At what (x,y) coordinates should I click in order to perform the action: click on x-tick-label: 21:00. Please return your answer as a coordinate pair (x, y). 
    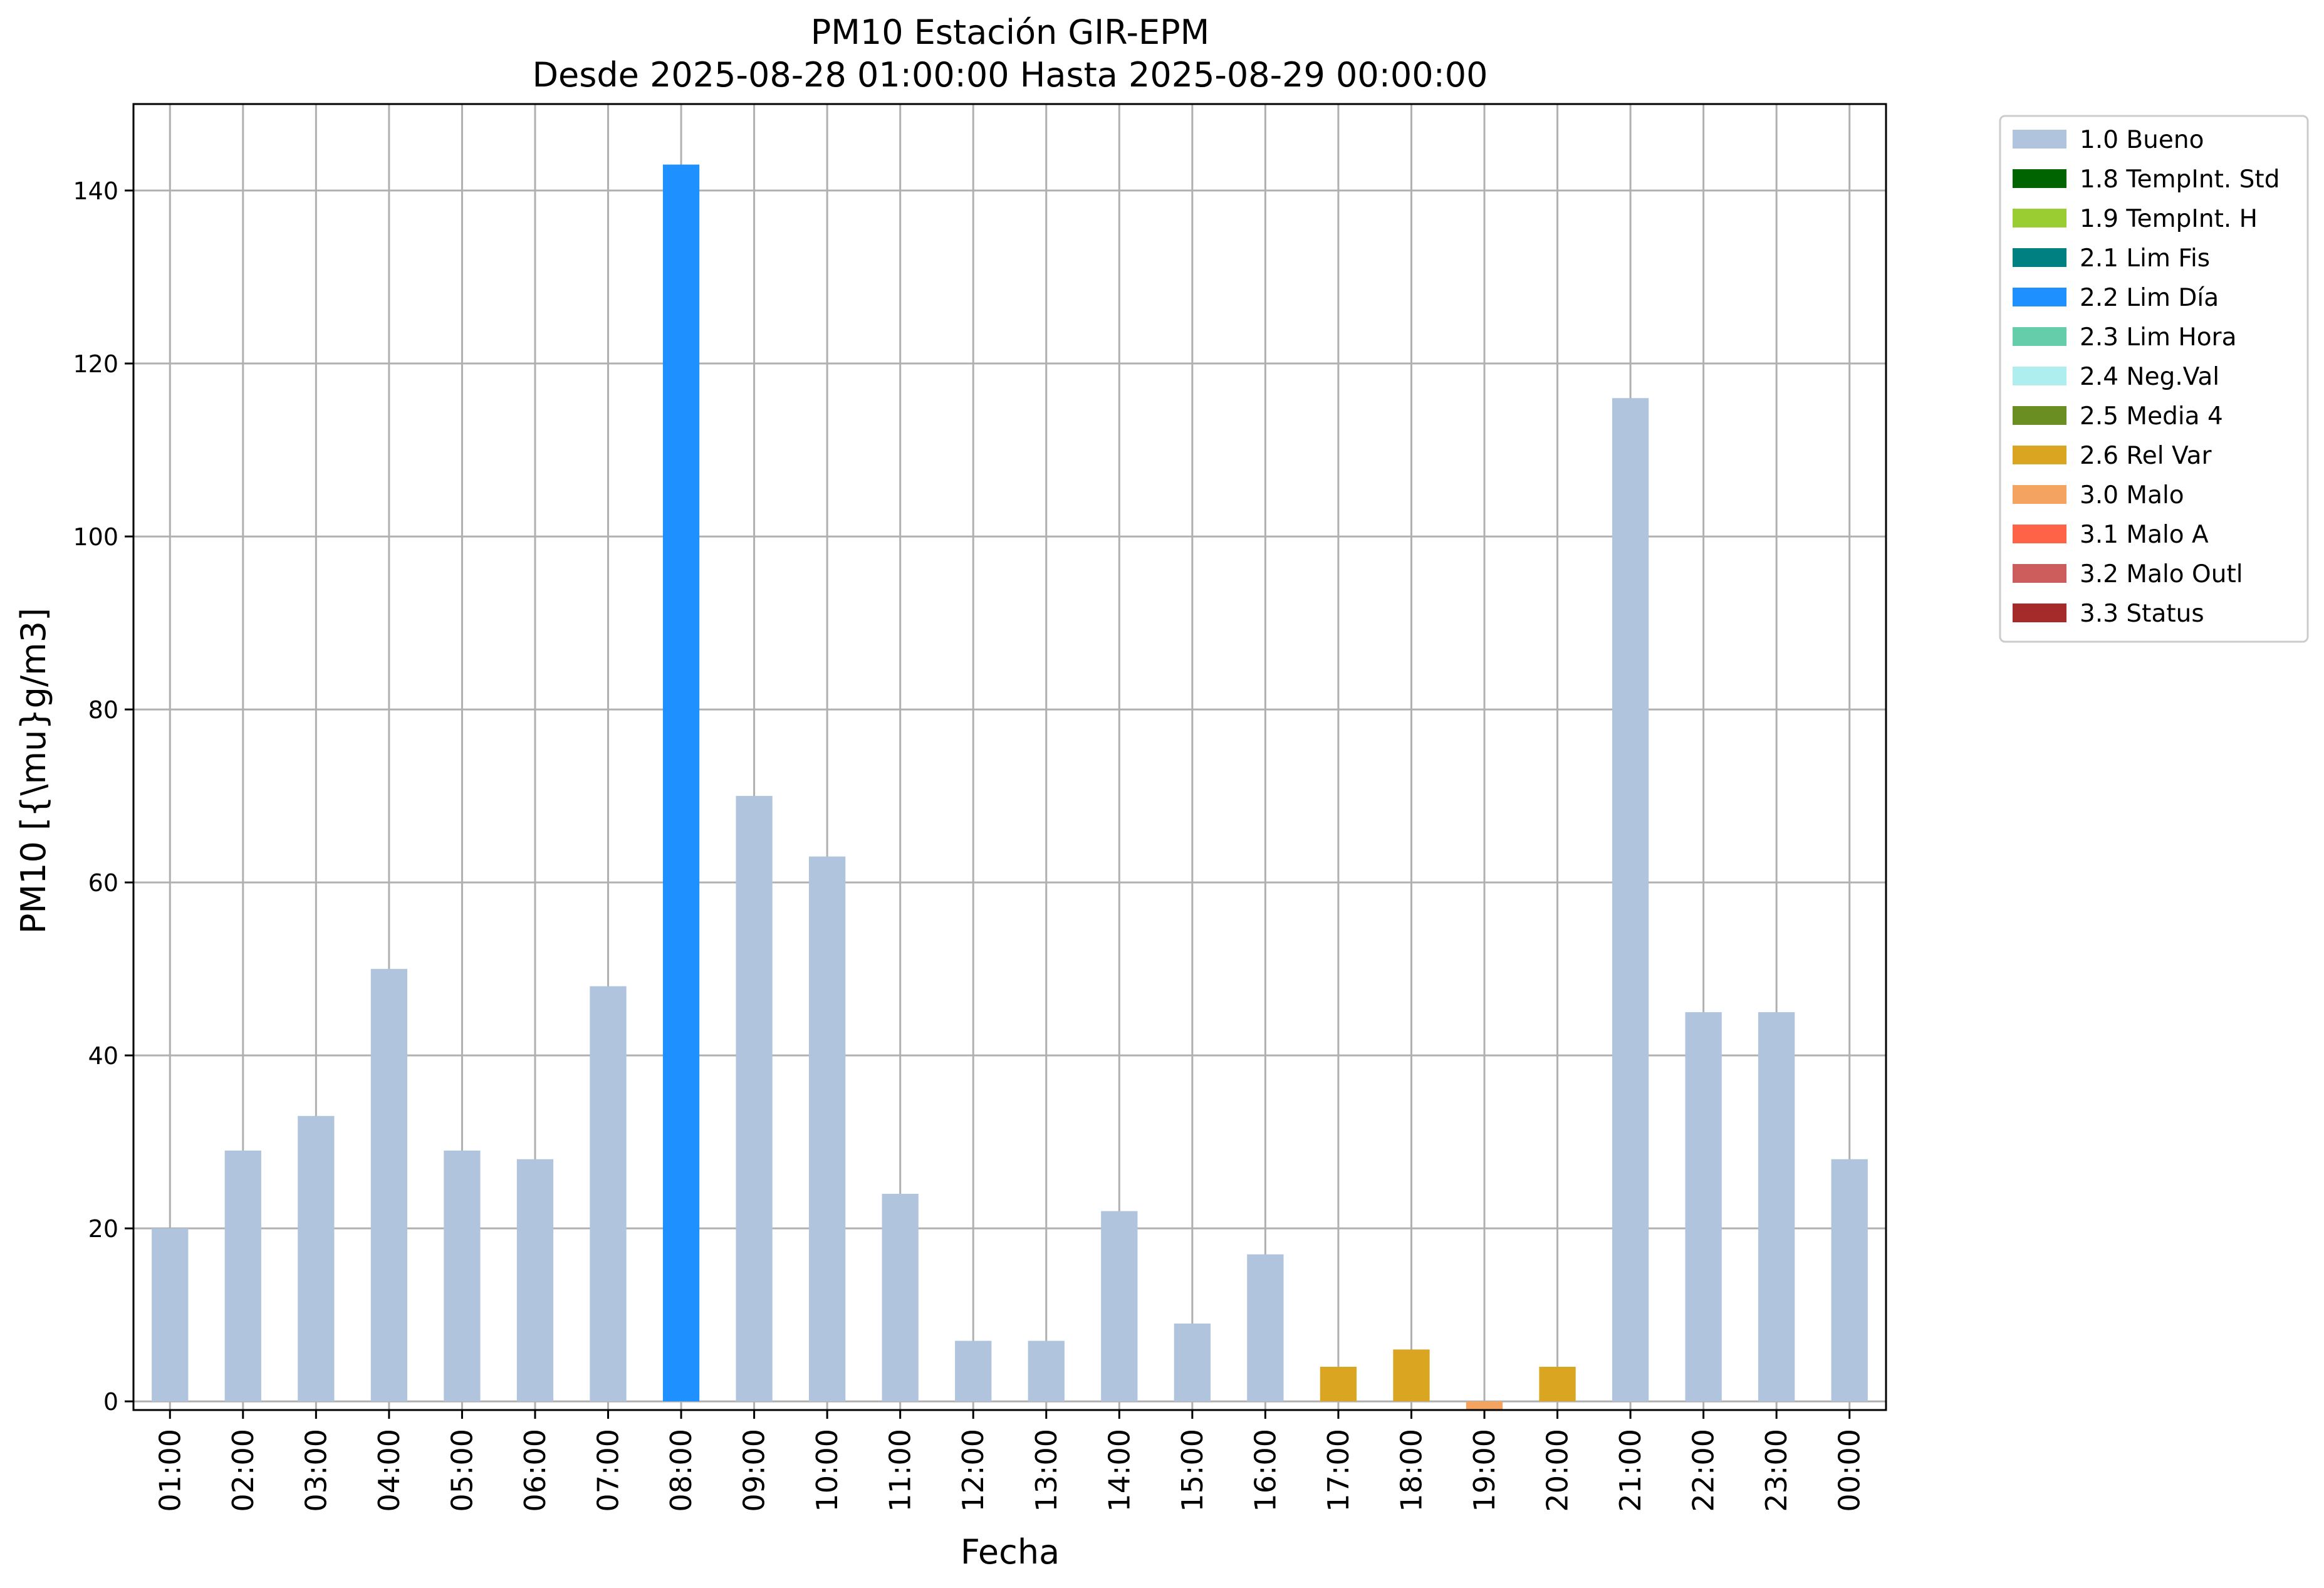
    Looking at the image, I should click on (1630, 1471).